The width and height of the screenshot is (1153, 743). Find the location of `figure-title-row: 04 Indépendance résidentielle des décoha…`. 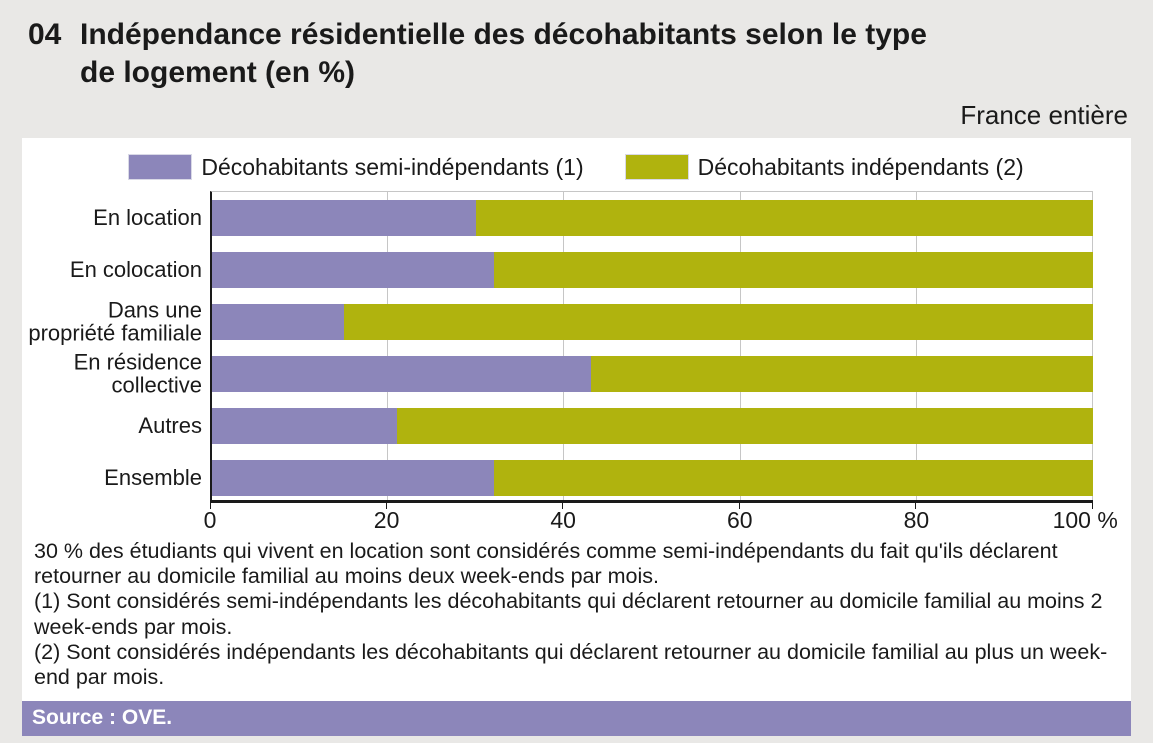

figure-title-row: 04 Indépendance résidentielle des décoha… is located at coordinates (578, 53).